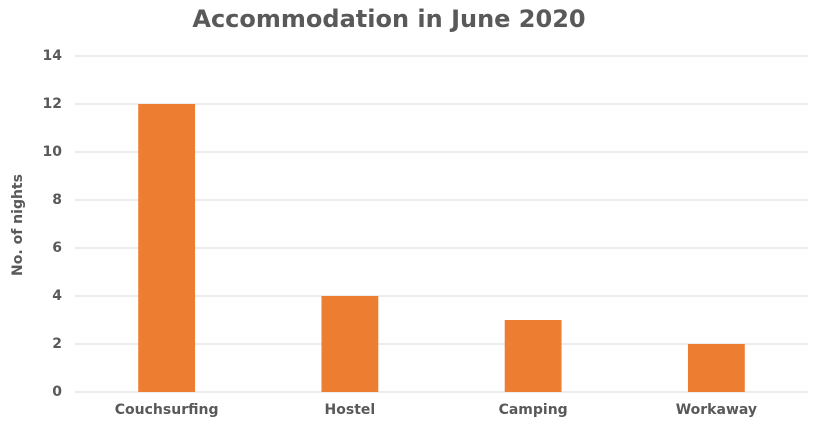 This screenshot has width=823, height=424. What do you see at coordinates (18, 225) in the screenshot?
I see `y-axis-label: No. of nights` at bounding box center [18, 225].